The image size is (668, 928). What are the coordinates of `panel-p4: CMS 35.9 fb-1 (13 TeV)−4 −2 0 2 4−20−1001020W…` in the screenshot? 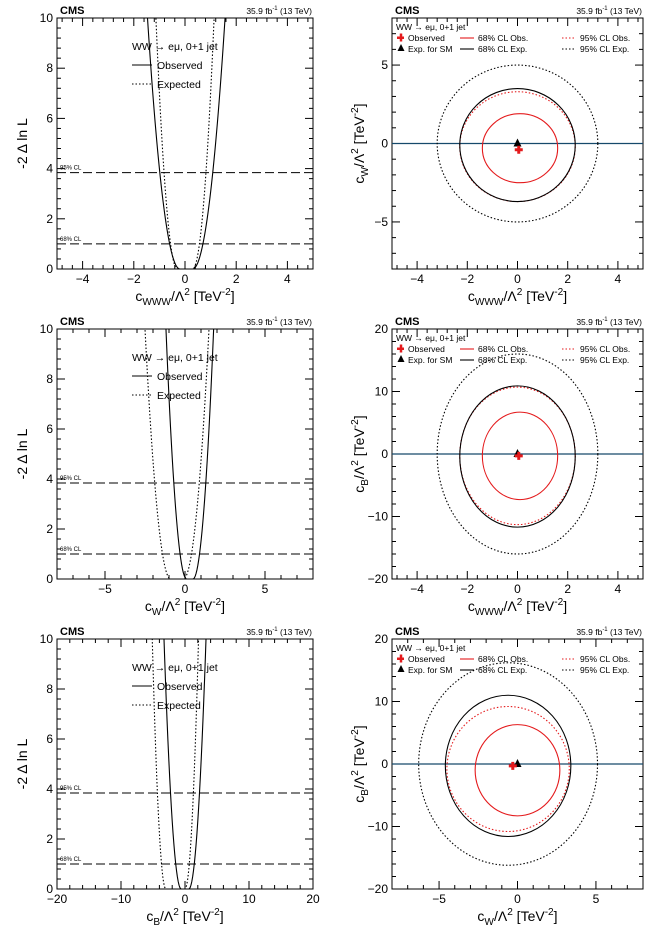 It's located at (497, 467).